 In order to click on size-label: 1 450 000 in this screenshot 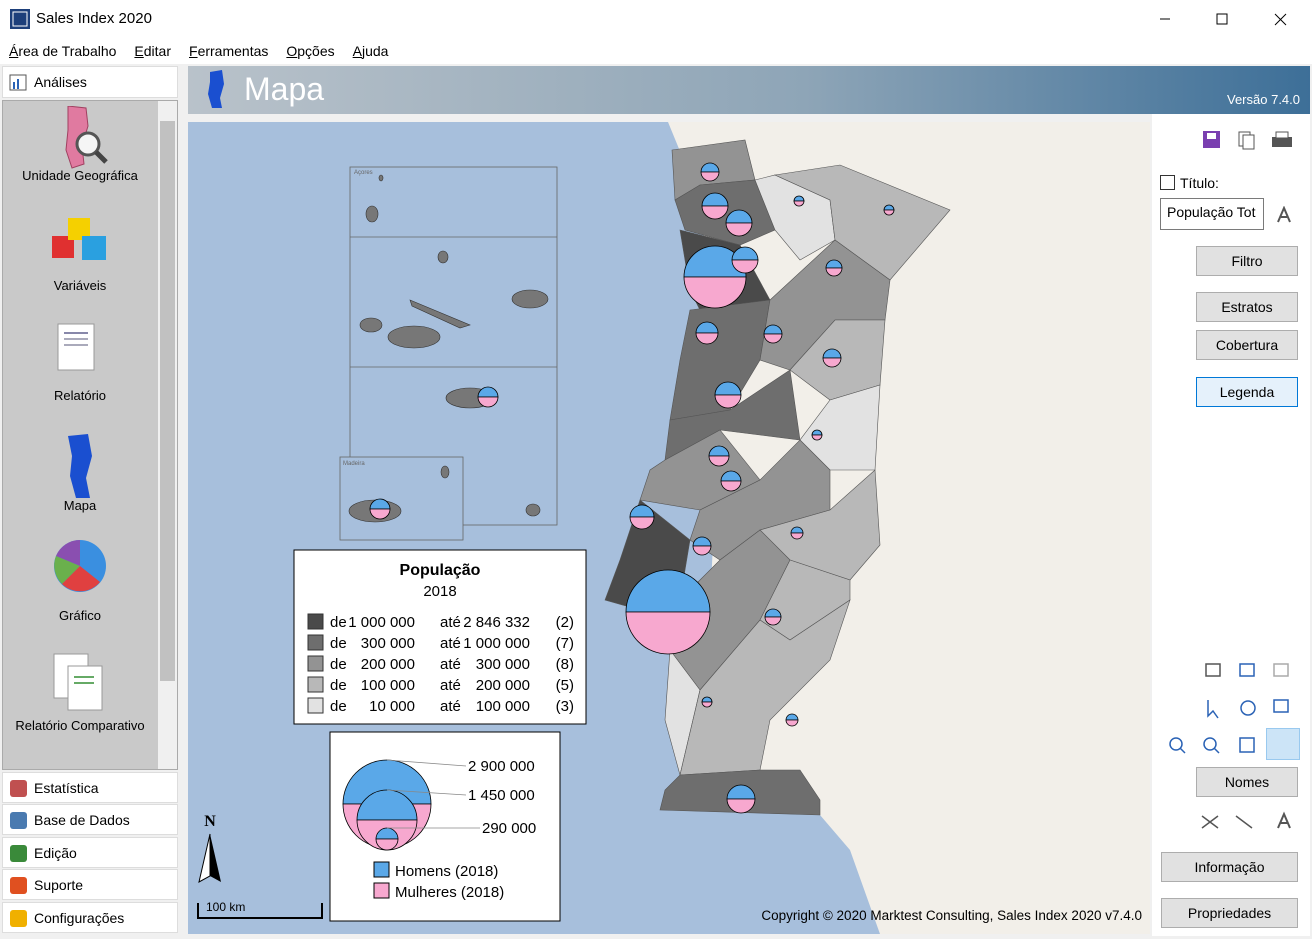, I will do `click(501, 795)`.